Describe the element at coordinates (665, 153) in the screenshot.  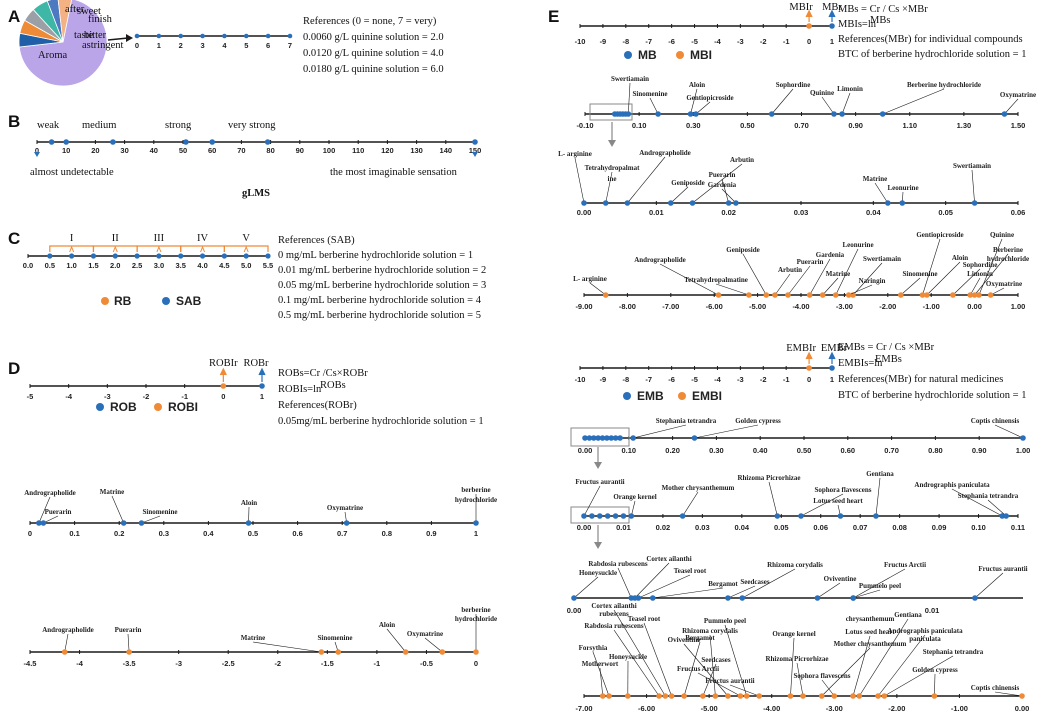
I see `panel-e-mb2-point-label: Andrographolide` at that location.